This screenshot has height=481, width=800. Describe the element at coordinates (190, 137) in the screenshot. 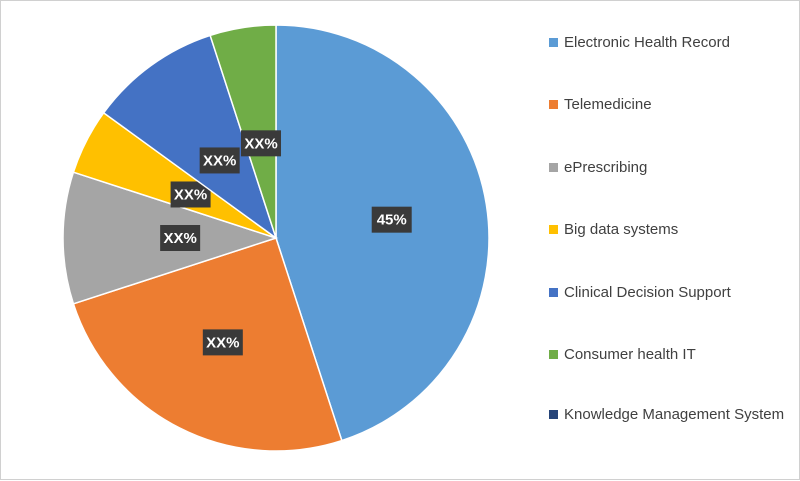

I see `pie-slice-clinical-decision-support` at that location.